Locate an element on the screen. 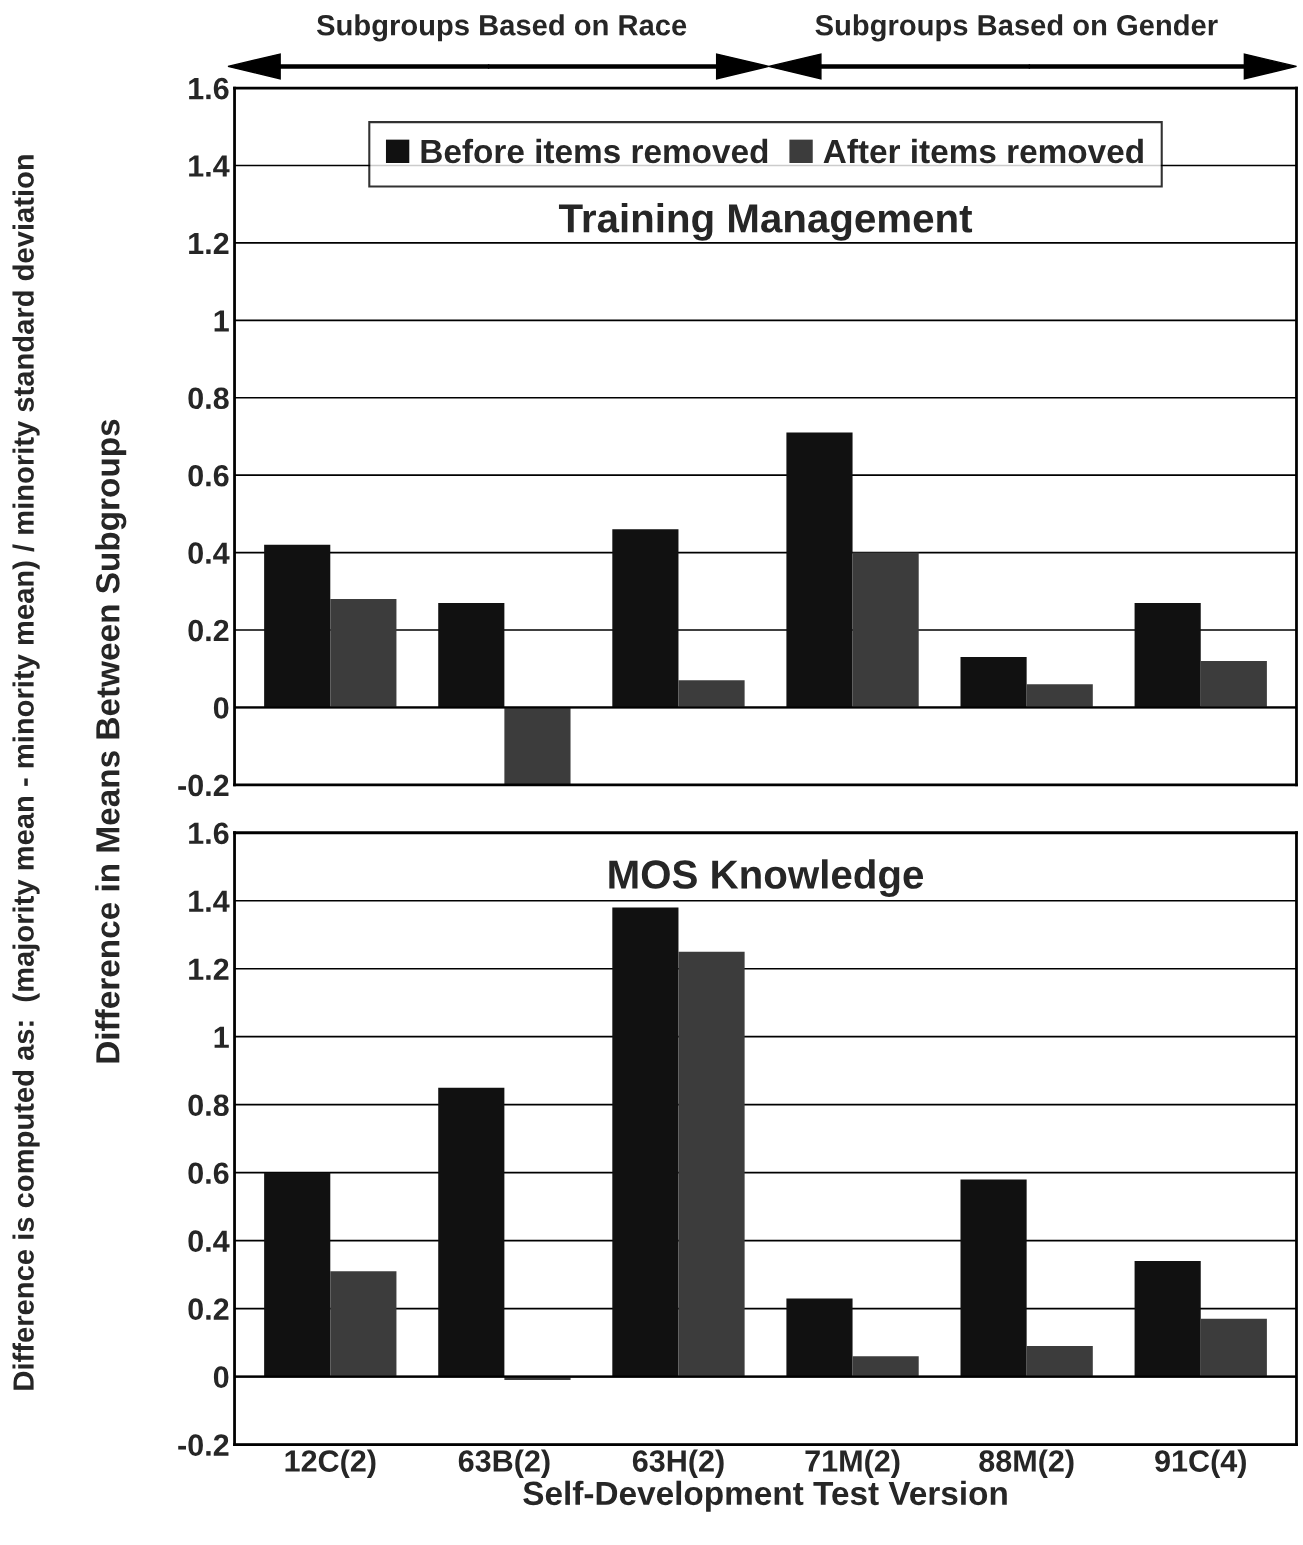 This screenshot has height=1545, width=1303. x-tick-label: 63B(2) is located at coordinates (504, 1463).